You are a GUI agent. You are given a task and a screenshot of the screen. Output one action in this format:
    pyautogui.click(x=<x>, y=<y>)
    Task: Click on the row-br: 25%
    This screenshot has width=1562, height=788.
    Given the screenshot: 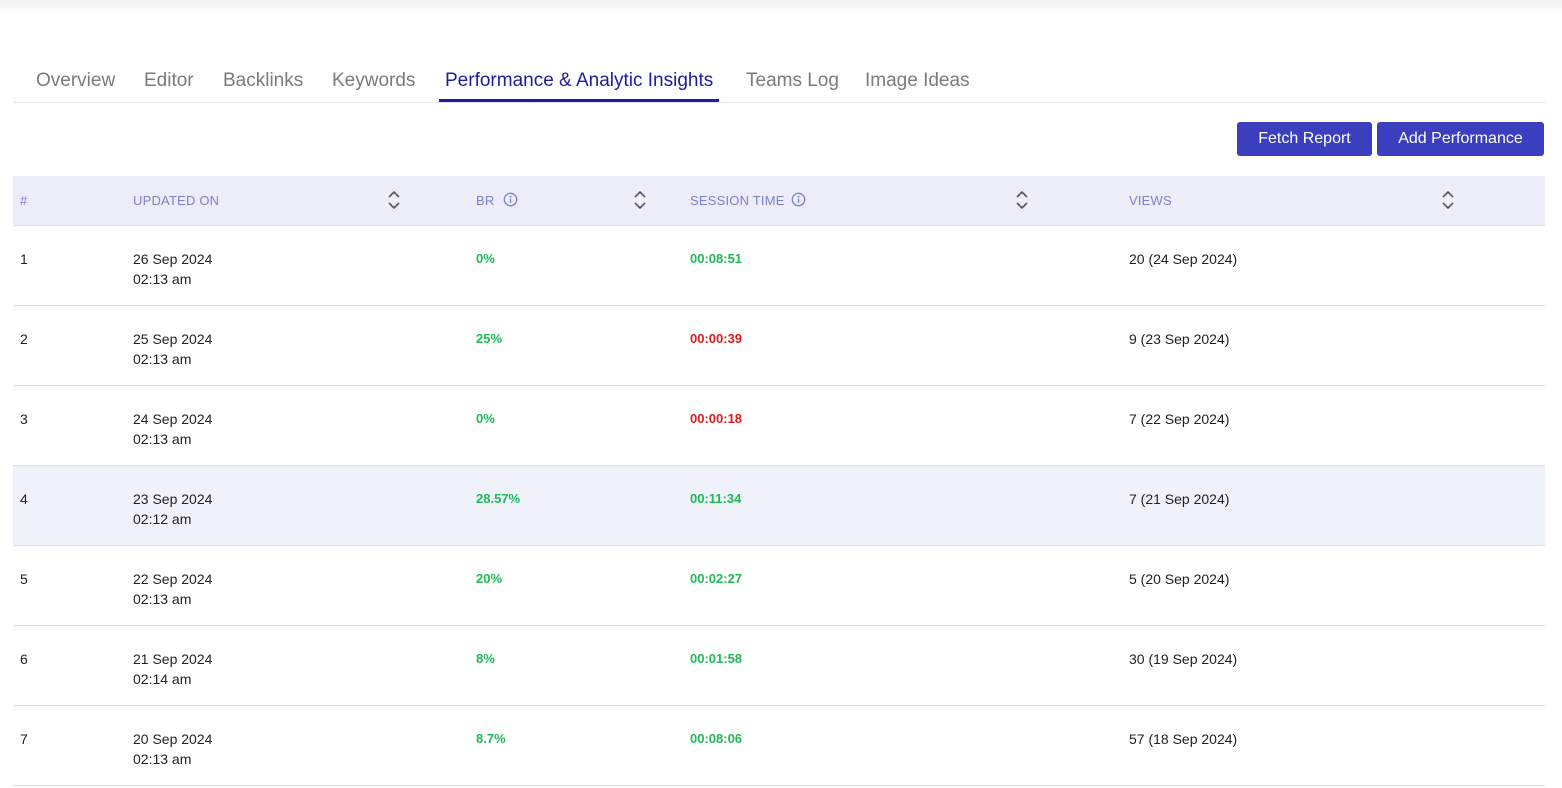 What is the action you would take?
    pyautogui.click(x=489, y=338)
    